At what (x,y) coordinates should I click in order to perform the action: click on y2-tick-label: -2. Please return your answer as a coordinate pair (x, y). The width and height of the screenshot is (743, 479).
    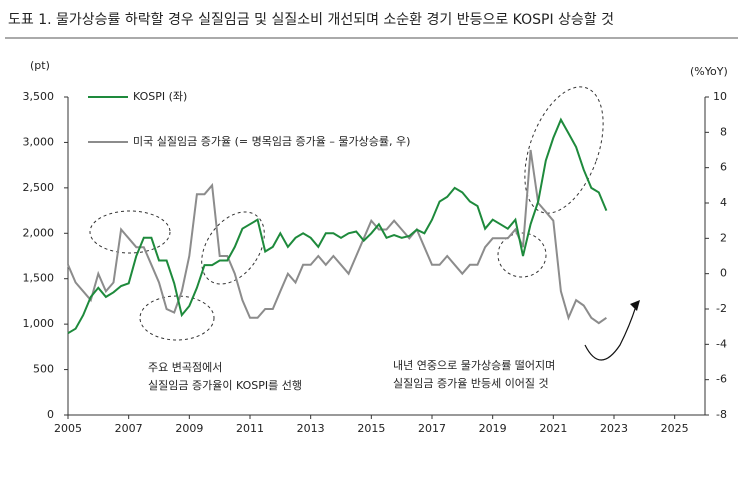
    Looking at the image, I should click on (721, 308).